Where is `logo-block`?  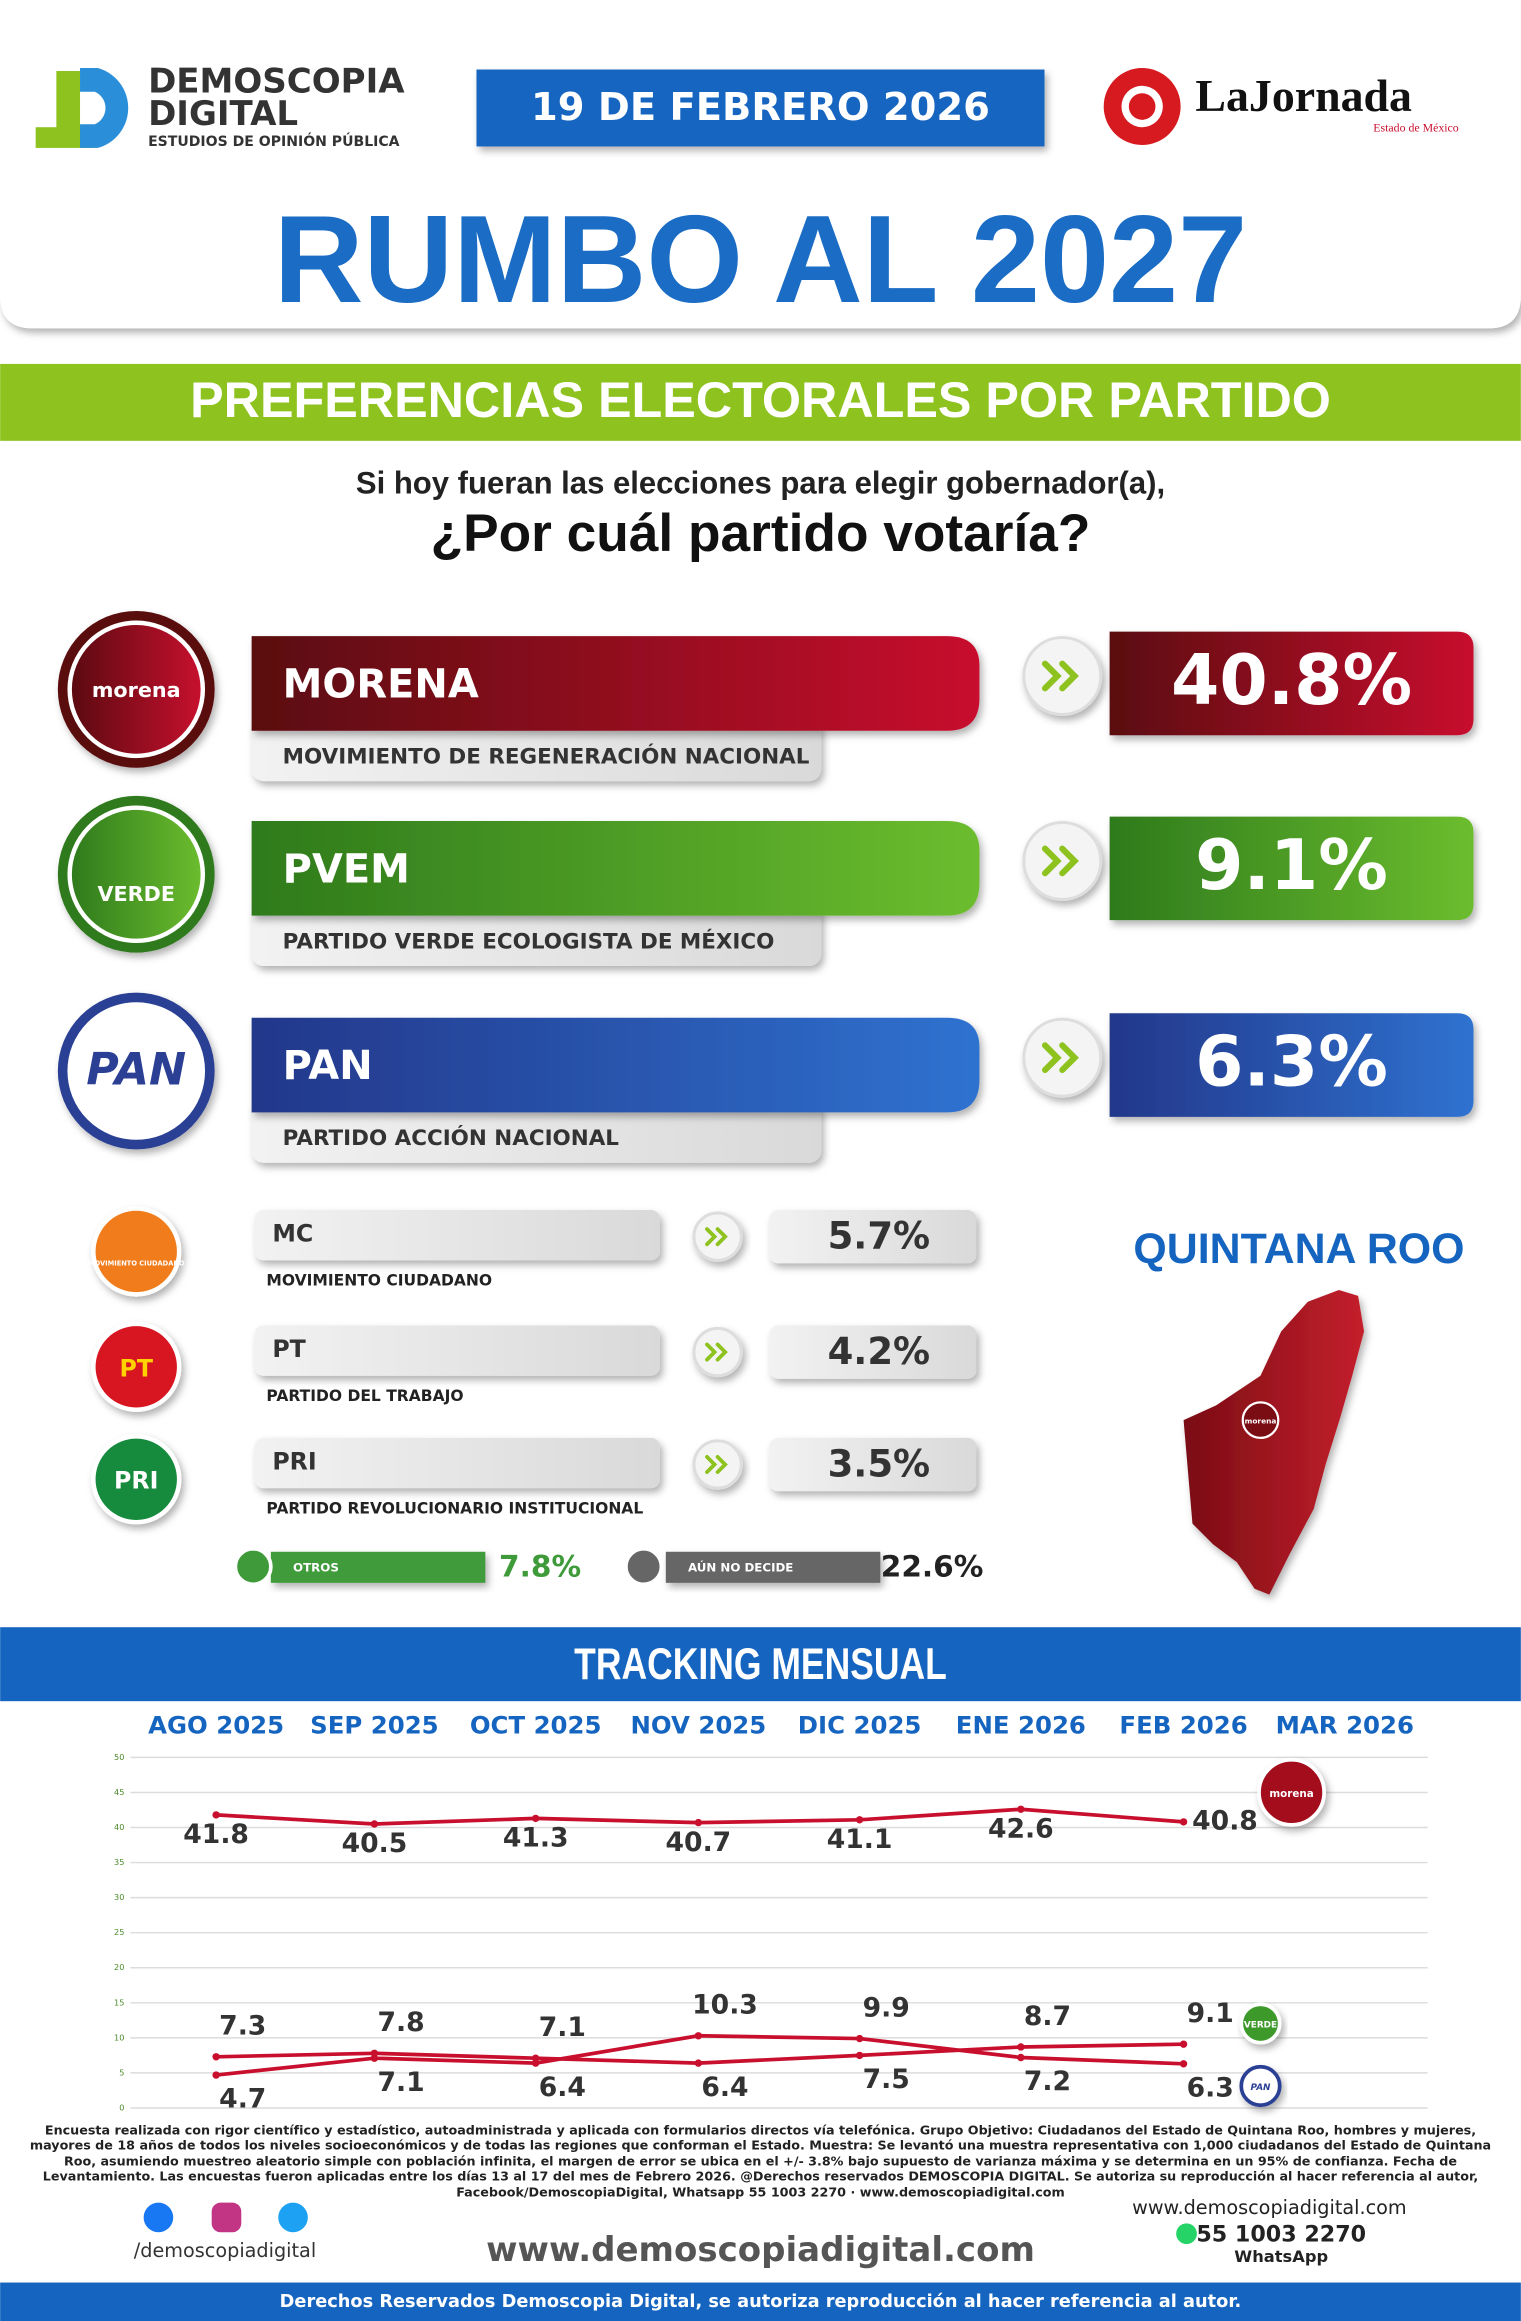
logo-block is located at coordinates (65, 137).